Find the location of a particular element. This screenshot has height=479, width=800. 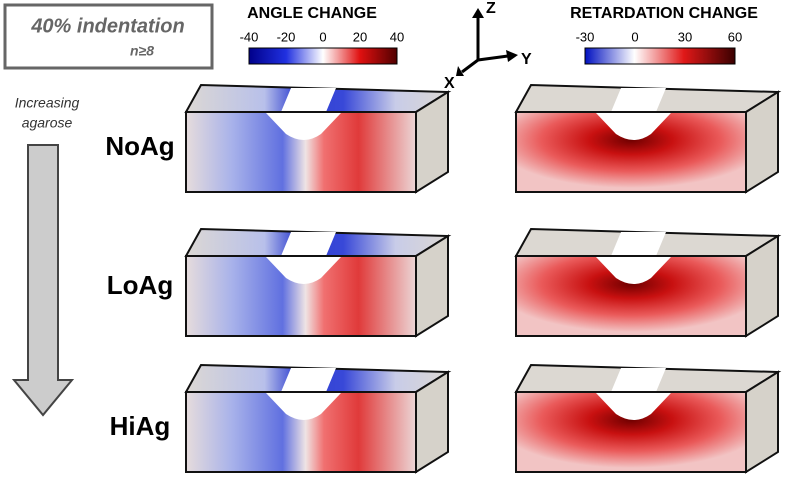

colorbar-title: RETARDATION CHANGE is located at coordinates (664, 13).